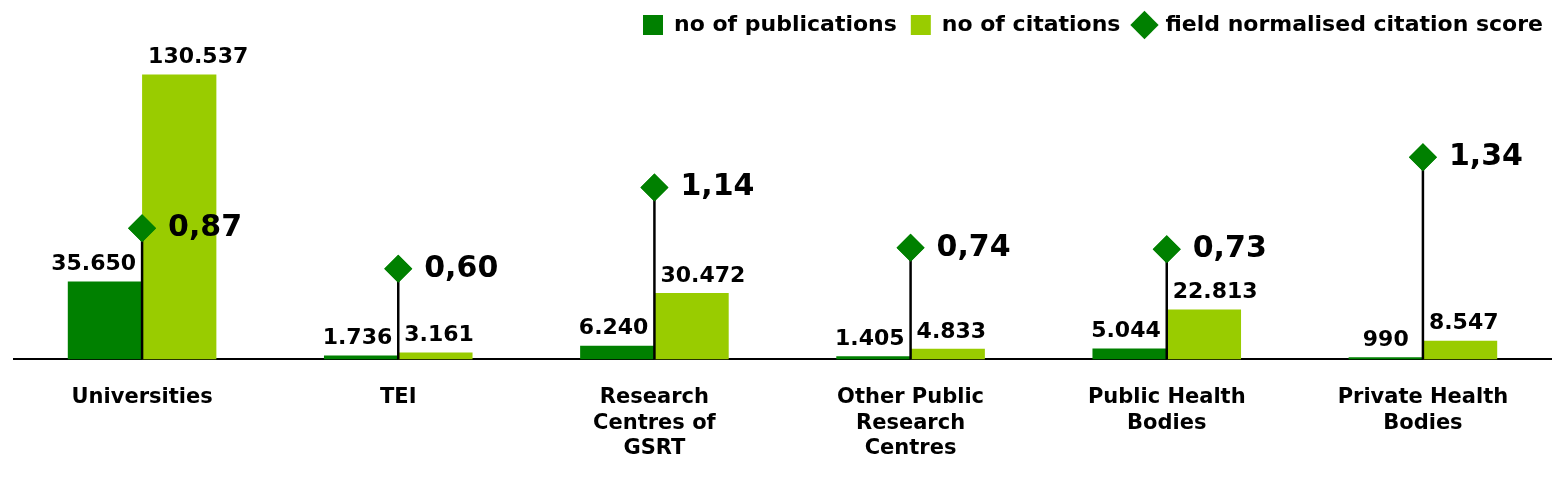  I want to click on data-label: 1,14, so click(717, 185).